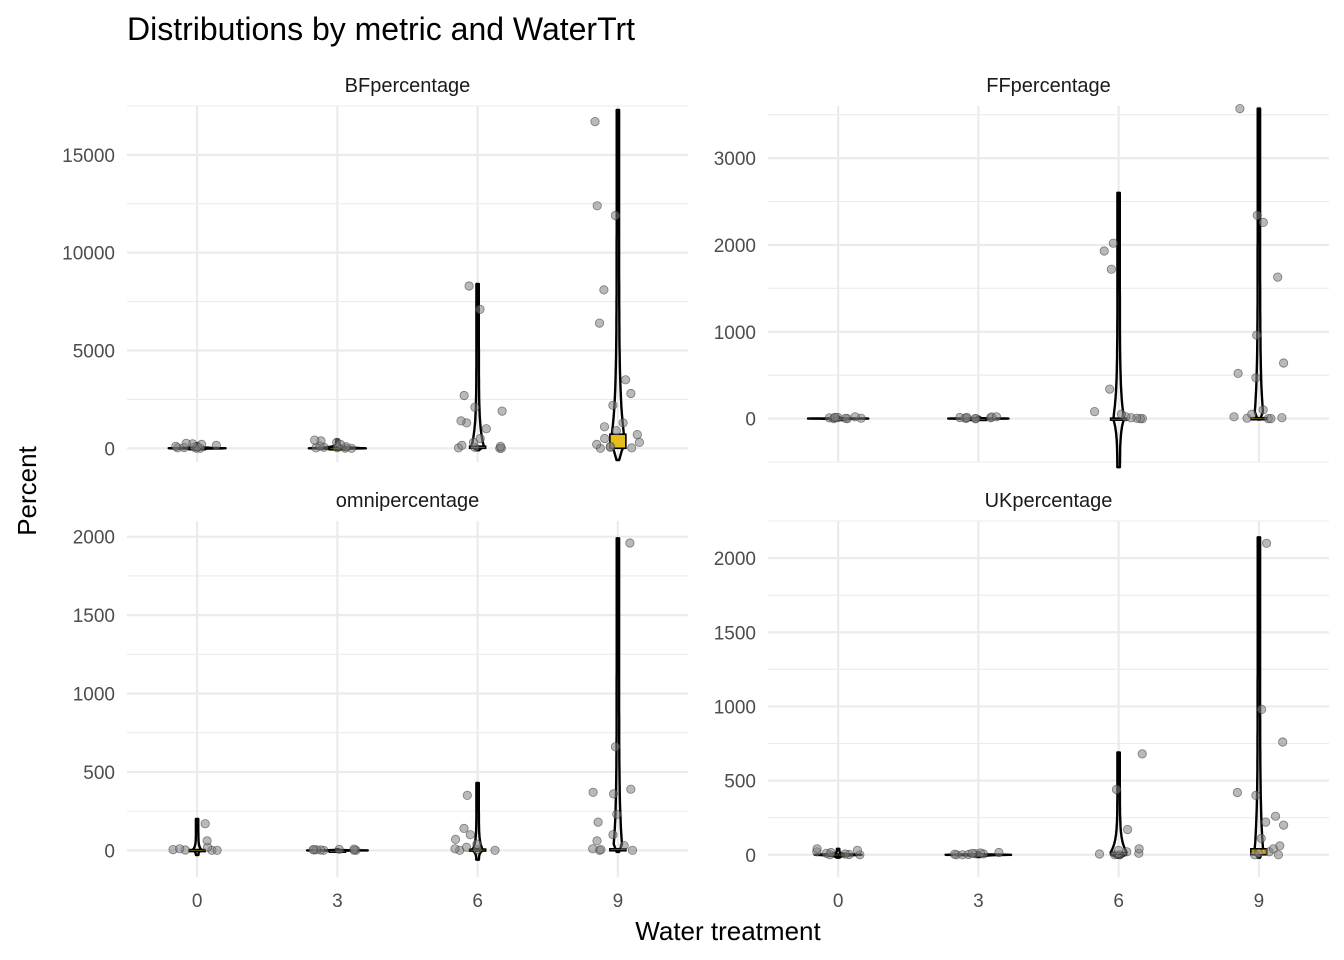  Describe the element at coordinates (381, 29) in the screenshot. I see `chart-title: Distributions by metric and WaterTrt` at that location.